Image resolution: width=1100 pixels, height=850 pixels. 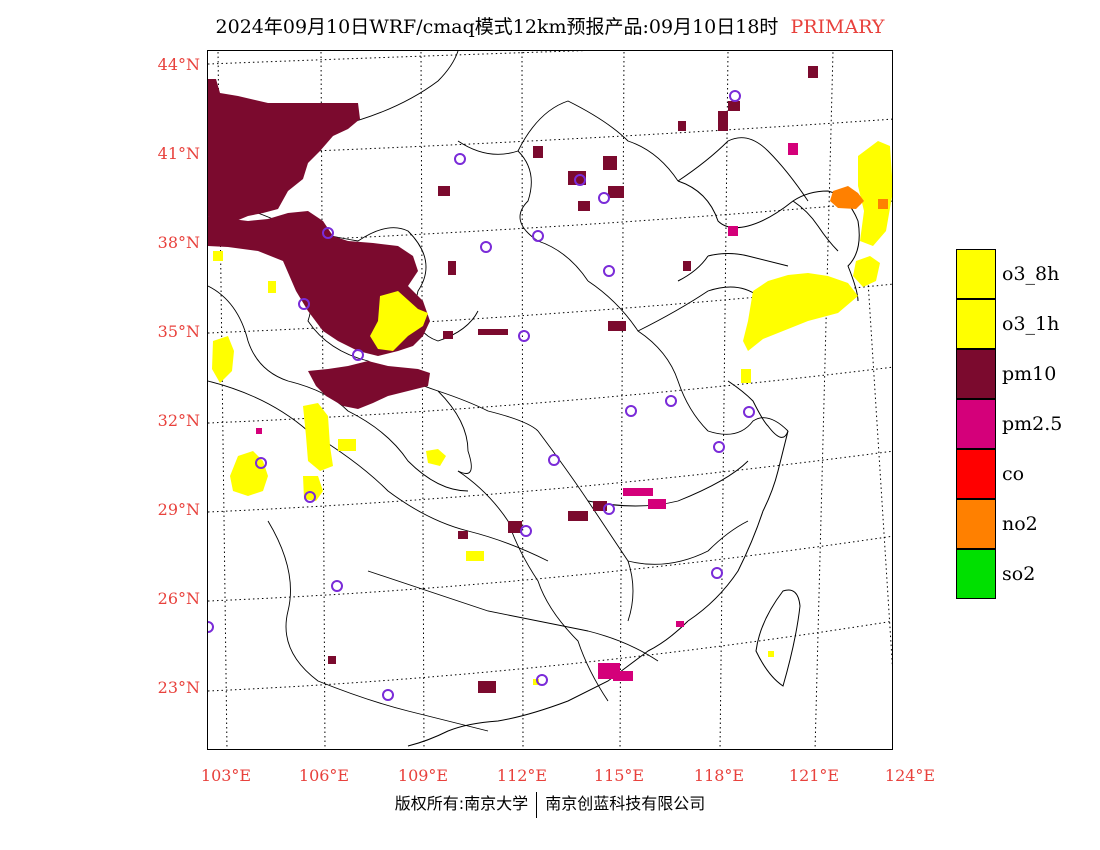 I want to click on legend-label: o3_8h, so click(x=1031, y=274).